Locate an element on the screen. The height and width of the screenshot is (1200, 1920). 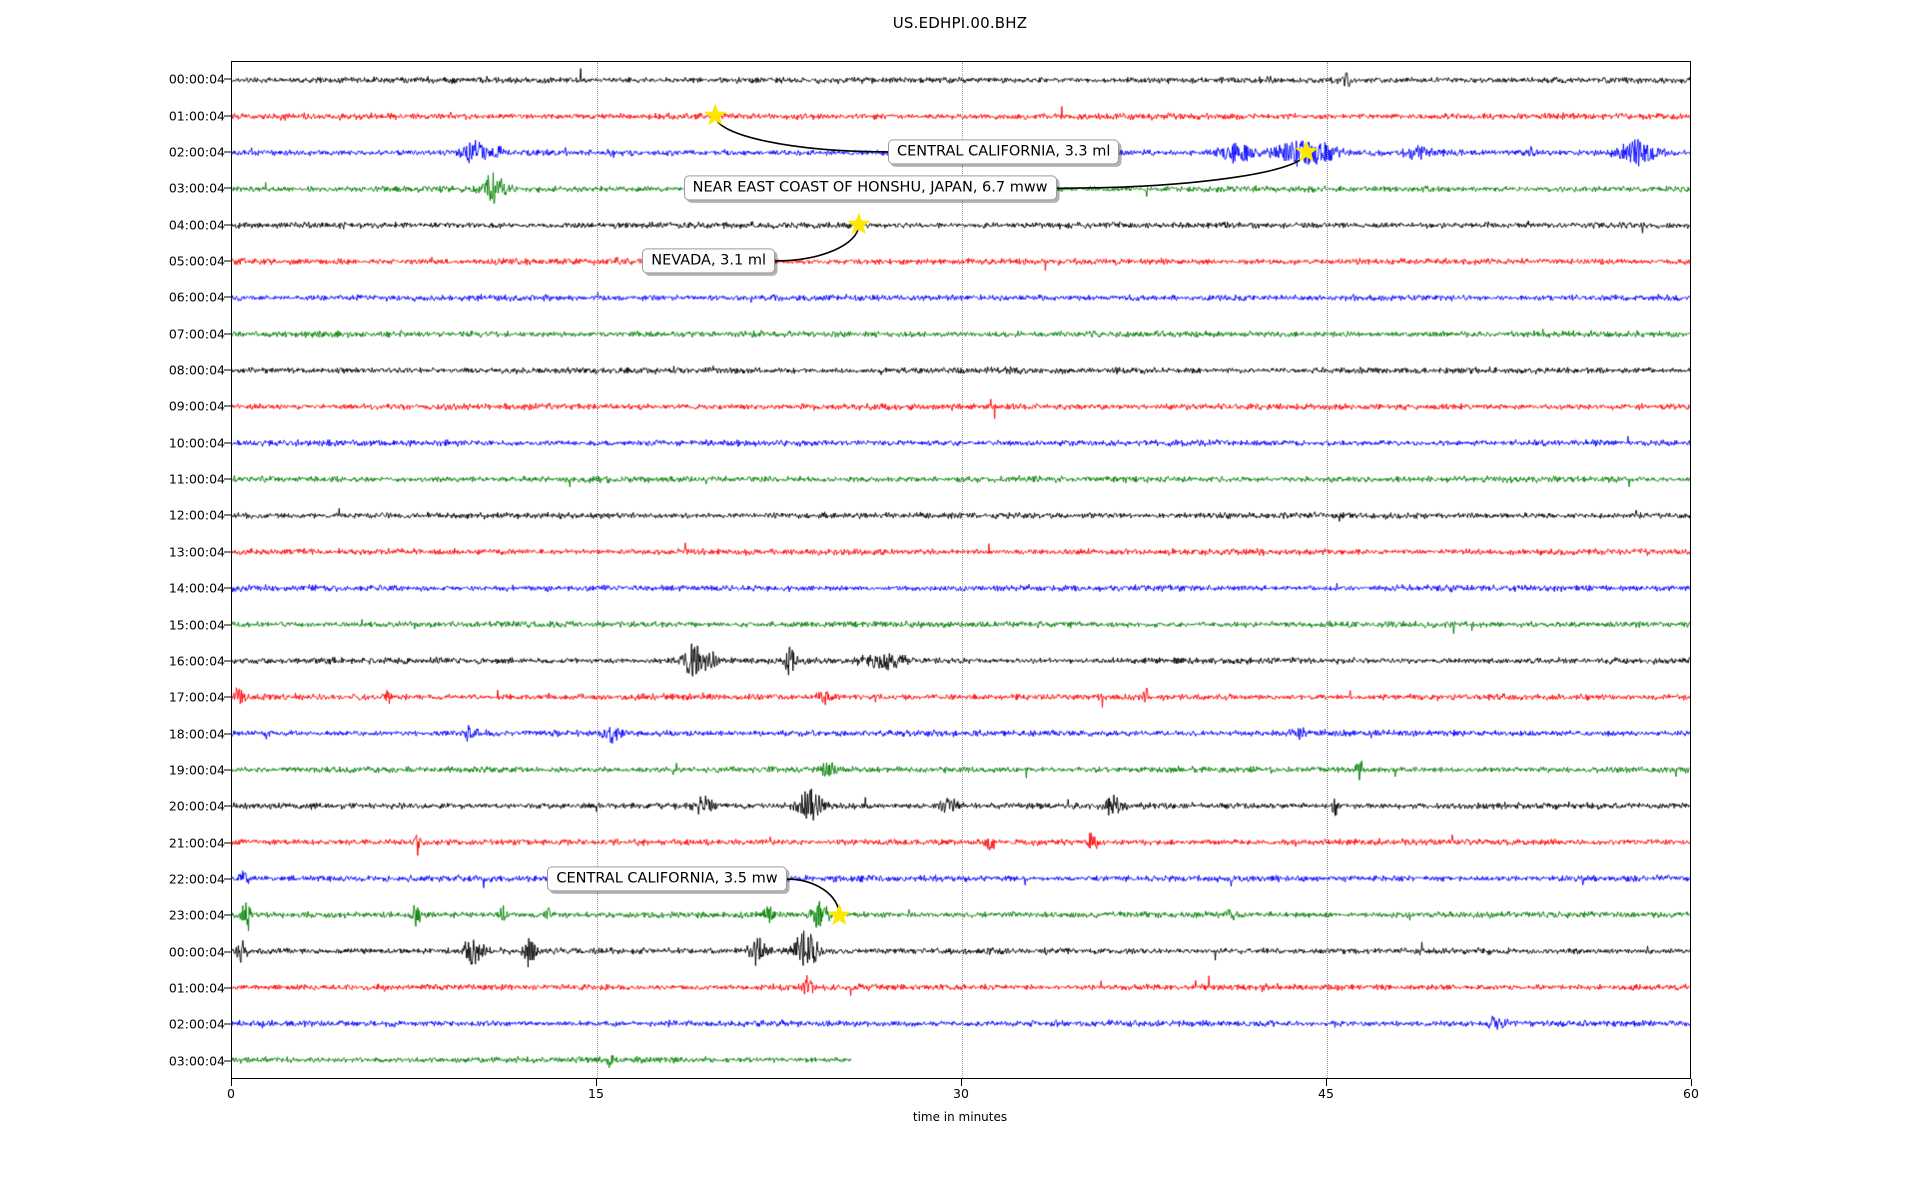
y-tick-label-row-1: 01:00:04 is located at coordinates (196, 116).